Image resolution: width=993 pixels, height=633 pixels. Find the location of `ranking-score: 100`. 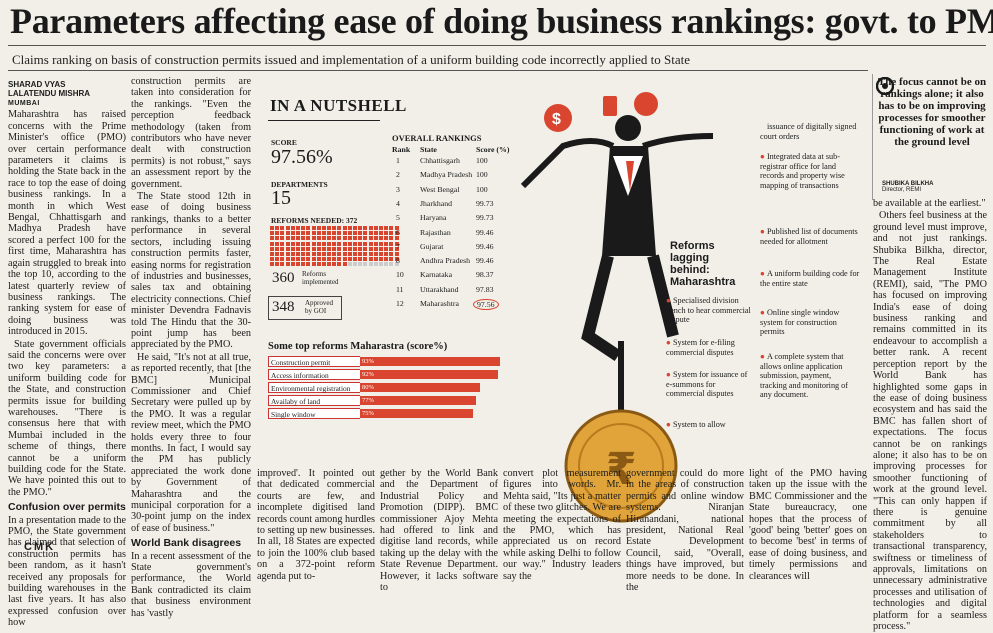

ranking-score: 100 is located at coordinates (482, 160).